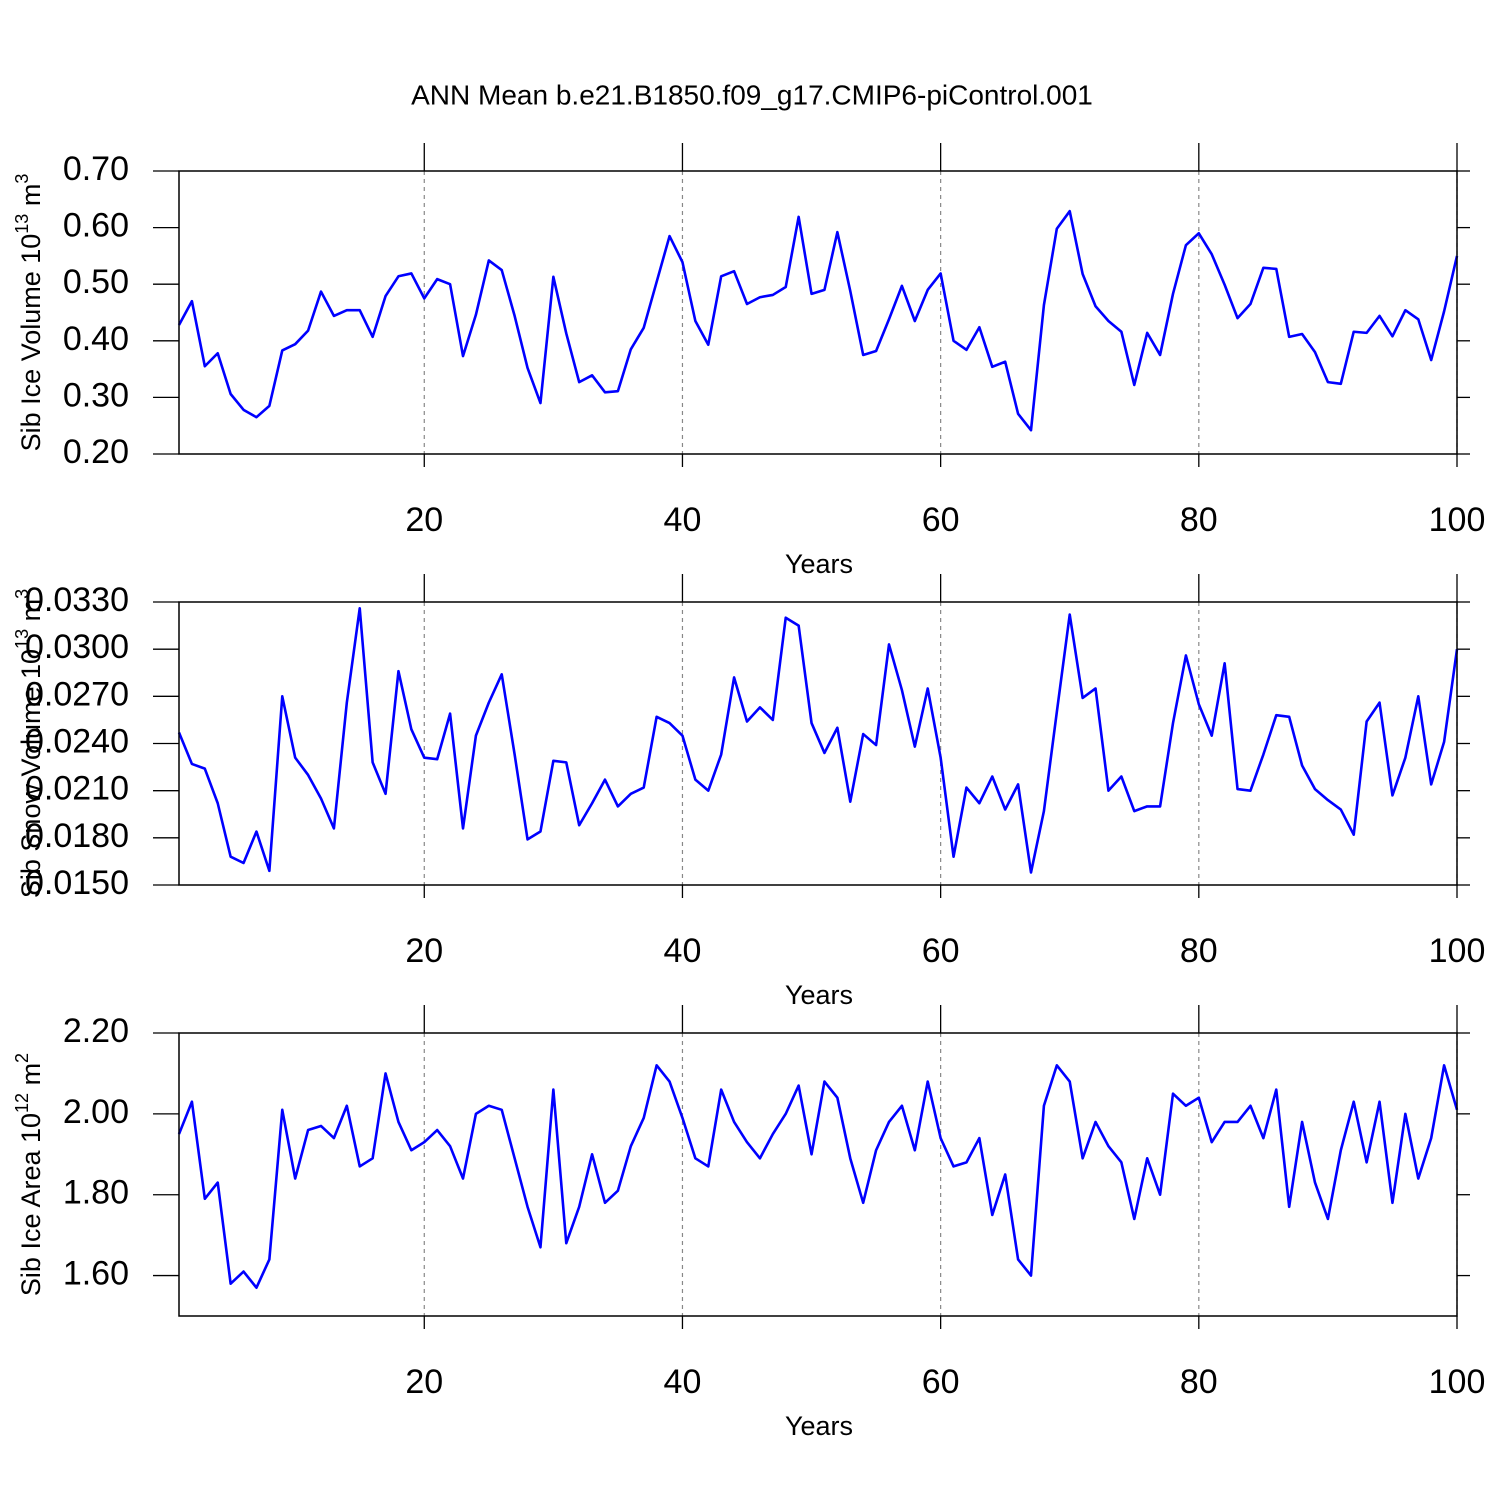  What do you see at coordinates (96, 226) in the screenshot?
I see `y-tick-label: 0.60` at bounding box center [96, 226].